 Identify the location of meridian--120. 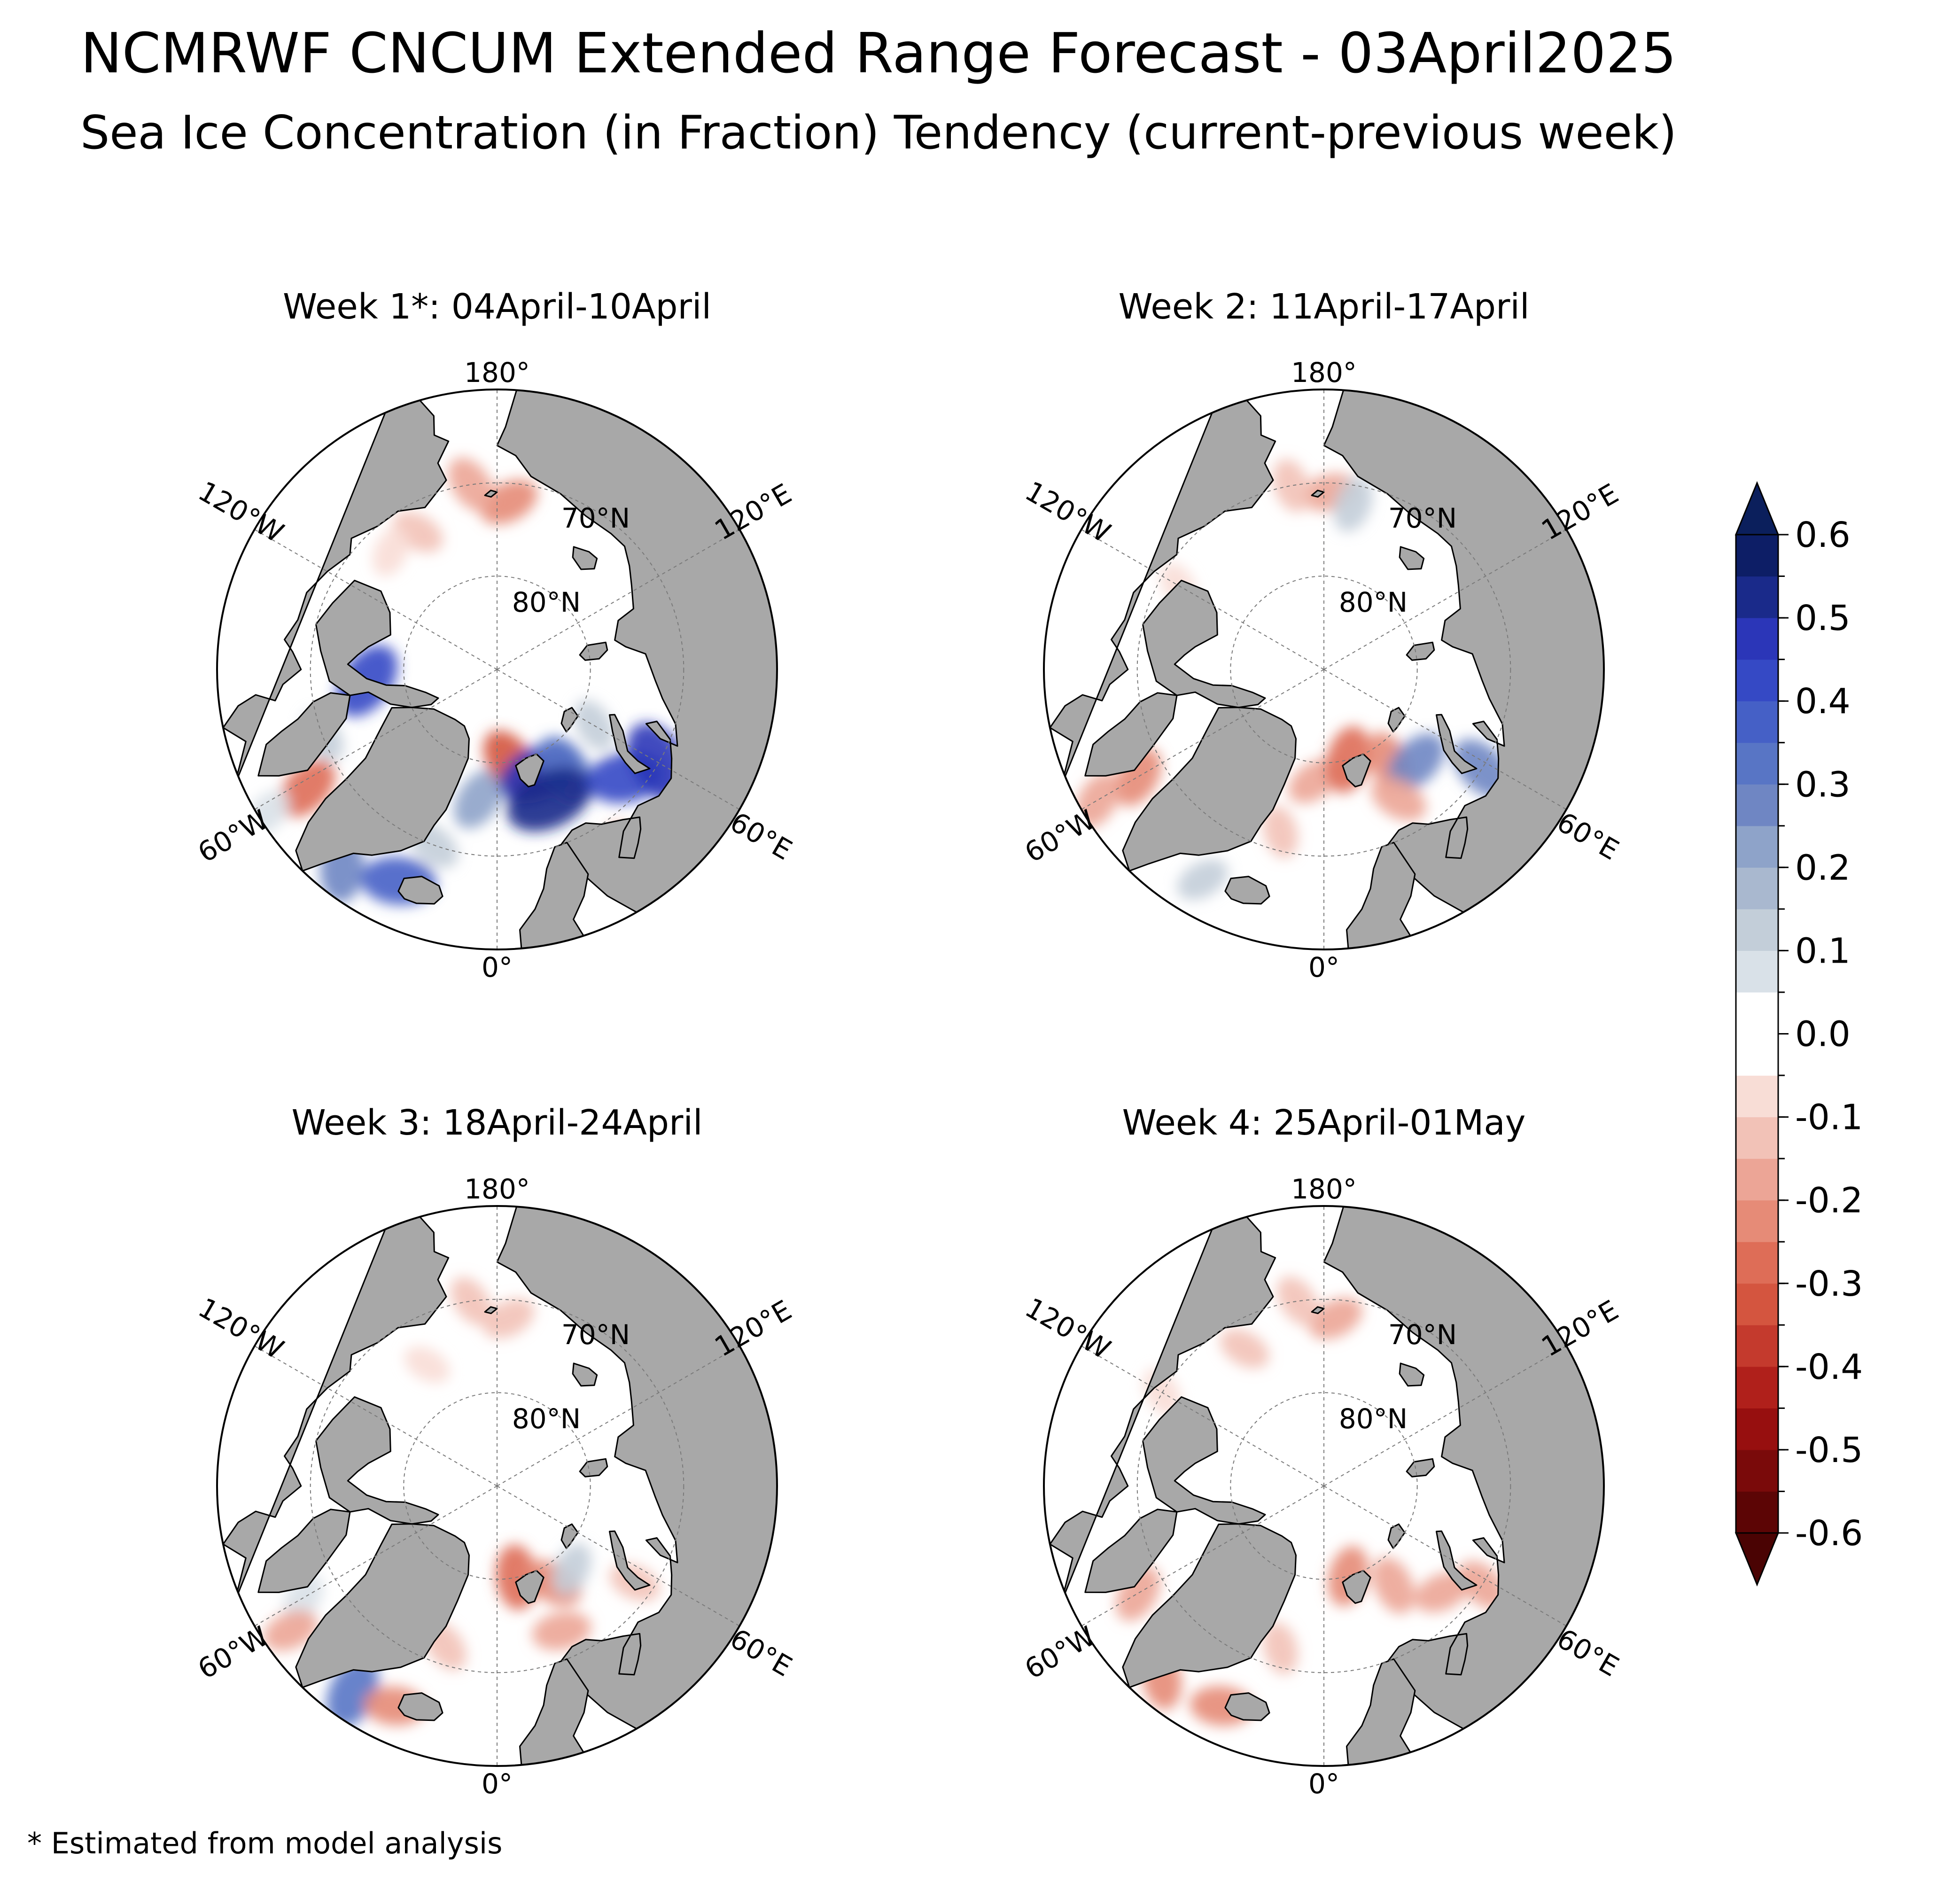
(1202, 599).